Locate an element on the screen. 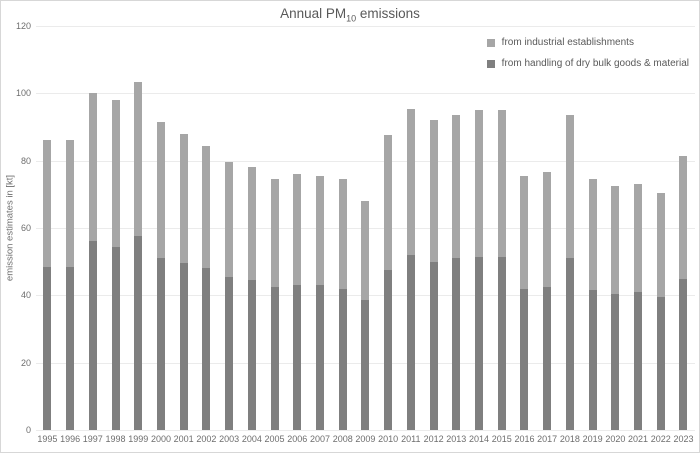  bar-1999 is located at coordinates (138, 228).